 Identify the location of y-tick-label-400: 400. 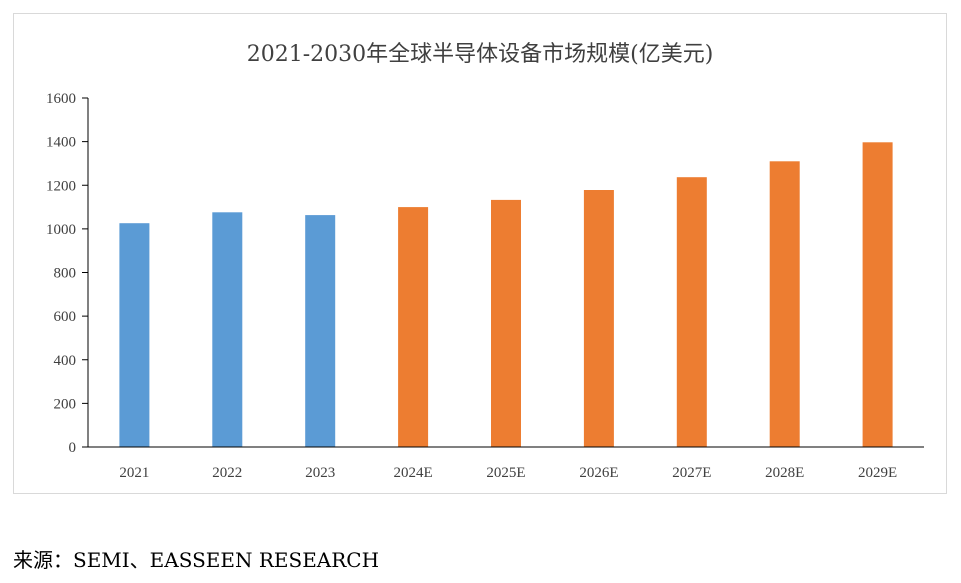
(65, 361).